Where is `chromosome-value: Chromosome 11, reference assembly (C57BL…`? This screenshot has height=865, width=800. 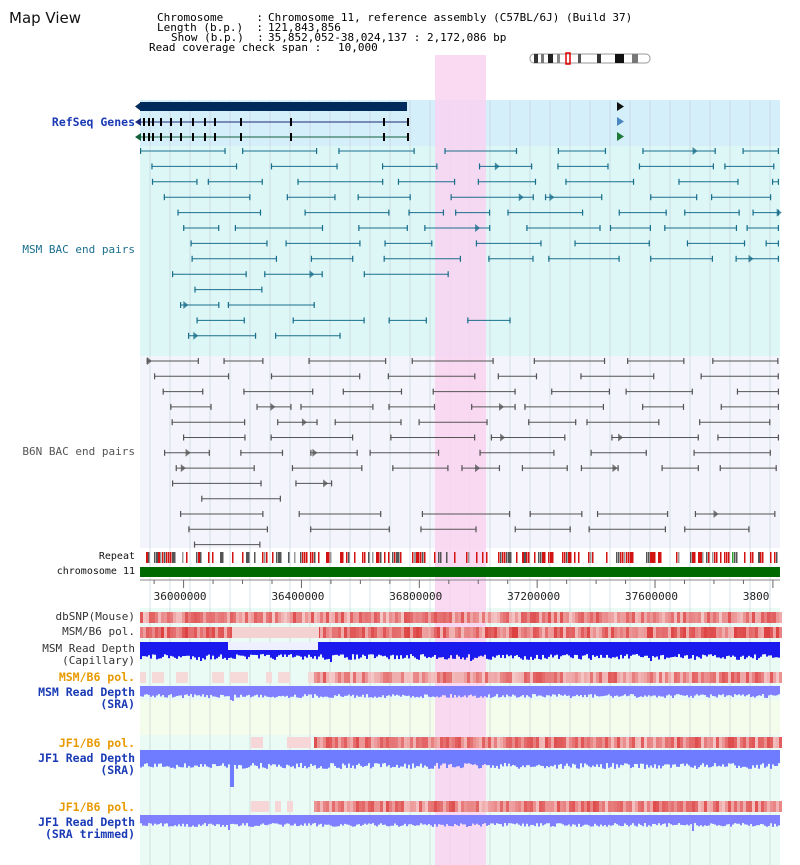 chromosome-value: Chromosome 11, reference assembly (C57BL… is located at coordinates (450, 17).